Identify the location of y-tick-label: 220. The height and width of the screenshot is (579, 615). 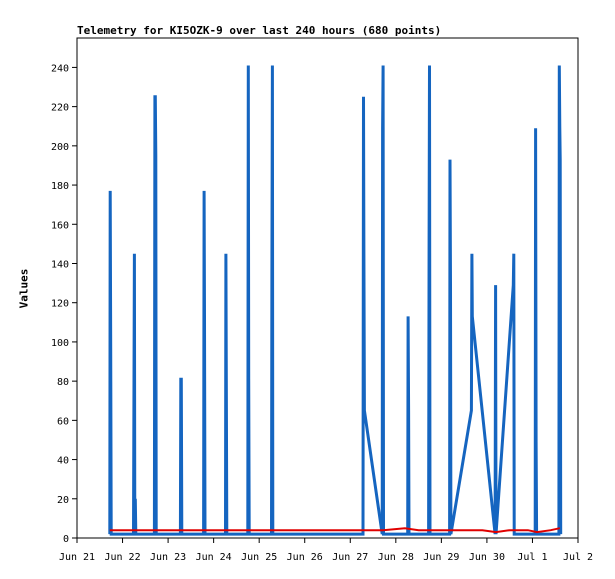
(60, 108).